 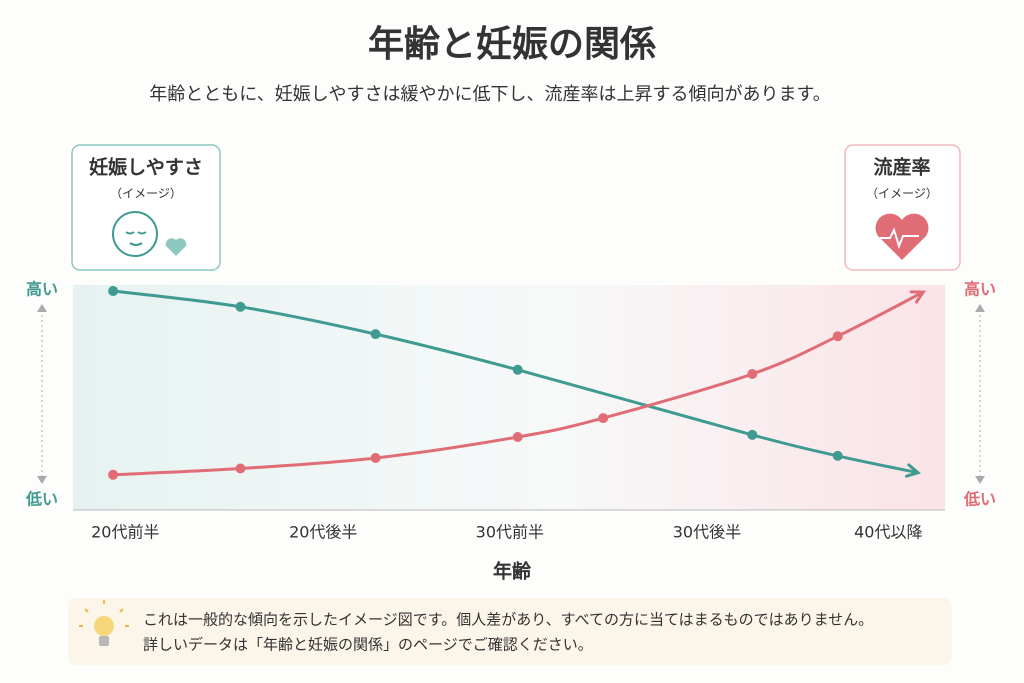 What do you see at coordinates (512, 44) in the screenshot?
I see `chart-title: 年齢と妊娠の関係` at bounding box center [512, 44].